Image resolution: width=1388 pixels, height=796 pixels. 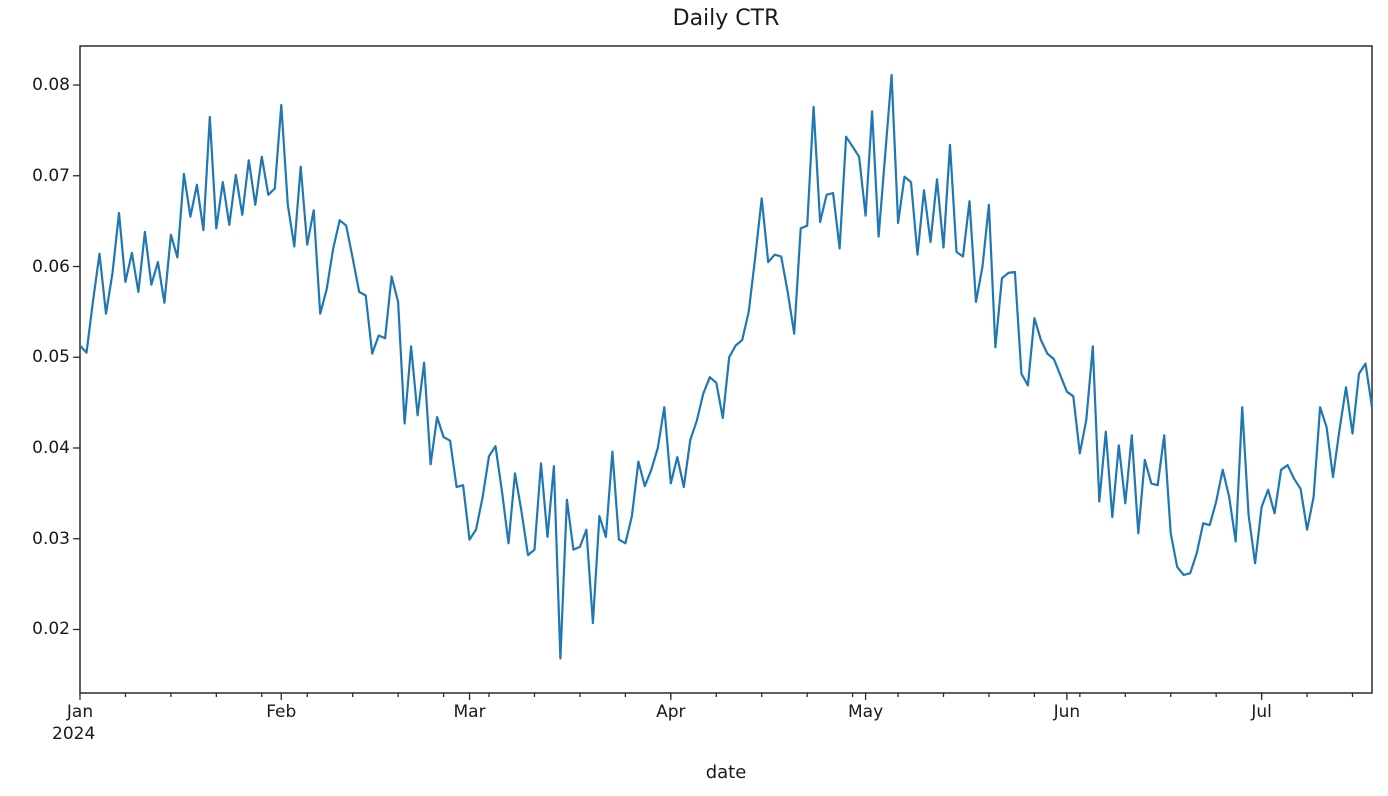 I want to click on y-tick-label: 0.03, so click(x=51, y=538).